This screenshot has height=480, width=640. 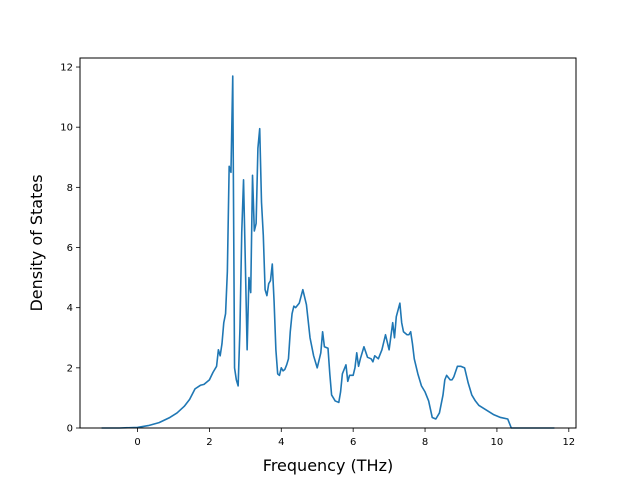 What do you see at coordinates (70, 188) in the screenshot?
I see `y-tick-label: 8` at bounding box center [70, 188].